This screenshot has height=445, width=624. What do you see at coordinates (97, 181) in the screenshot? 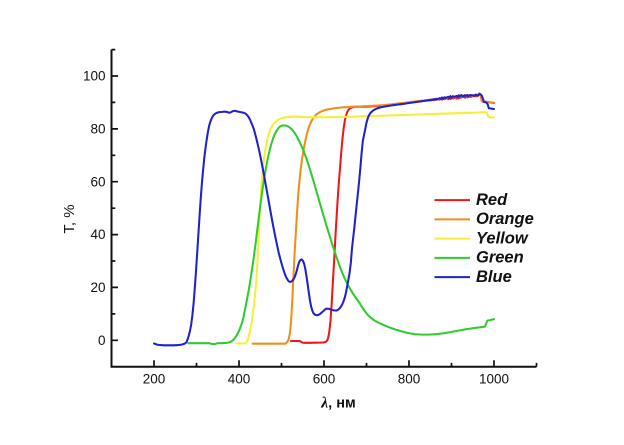
I see `svg-text: 60` at bounding box center [97, 181].